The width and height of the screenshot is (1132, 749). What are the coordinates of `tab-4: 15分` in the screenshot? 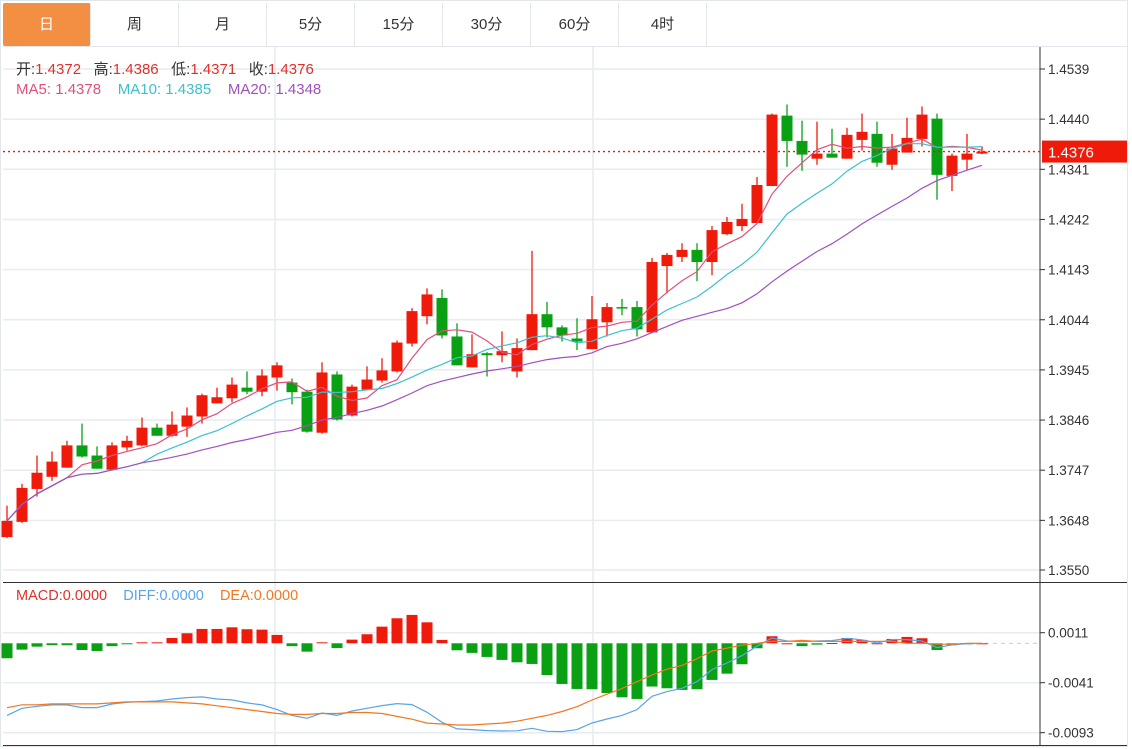 It's located at (399, 24).